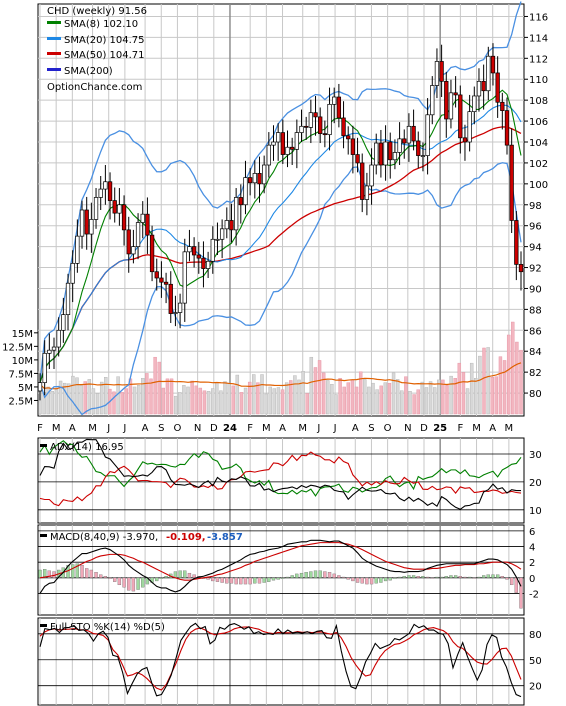 The width and height of the screenshot is (566, 706). What do you see at coordinates (538, 59) in the screenshot?
I see `price-tick-label: 112` at bounding box center [538, 59].